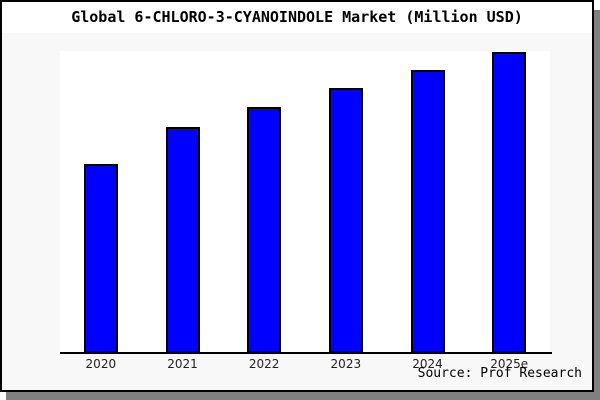 This screenshot has width=600, height=400. Describe the element at coordinates (499, 373) in the screenshot. I see `source-credit: Source: Prof Research` at that location.